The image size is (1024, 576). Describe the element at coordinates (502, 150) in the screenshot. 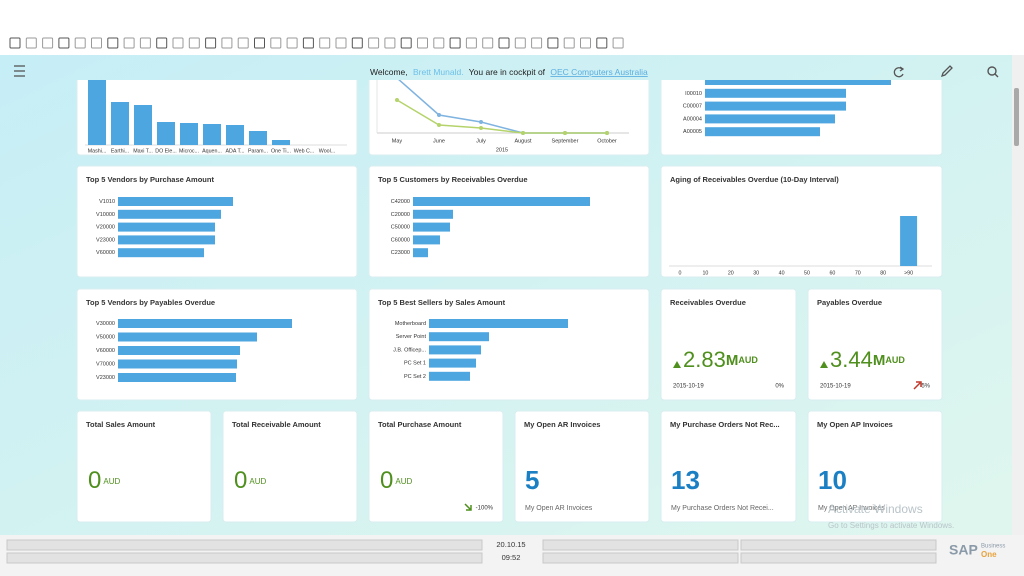

I see `x-axis-year: 2015` at that location.